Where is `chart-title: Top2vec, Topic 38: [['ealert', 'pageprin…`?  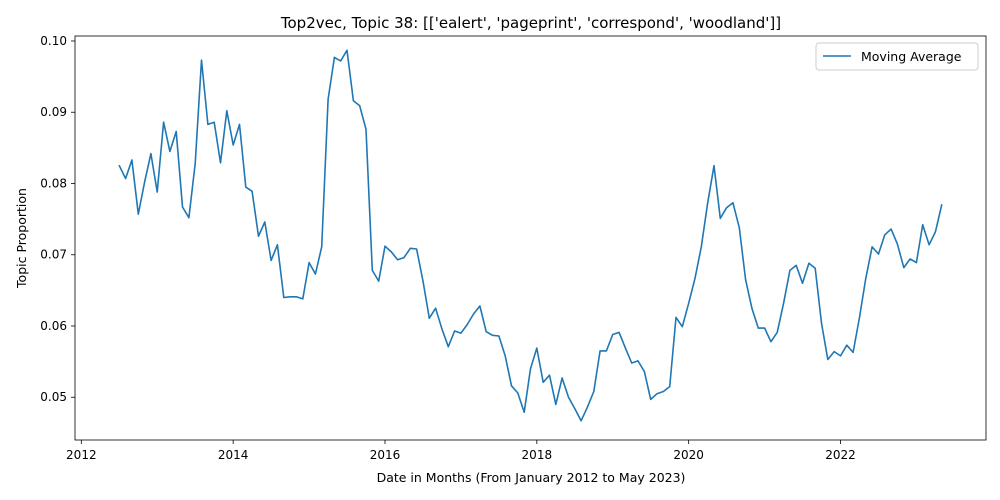 chart-title: Top2vec, Topic 38: [['ealert', 'pageprin… is located at coordinates (530, 23).